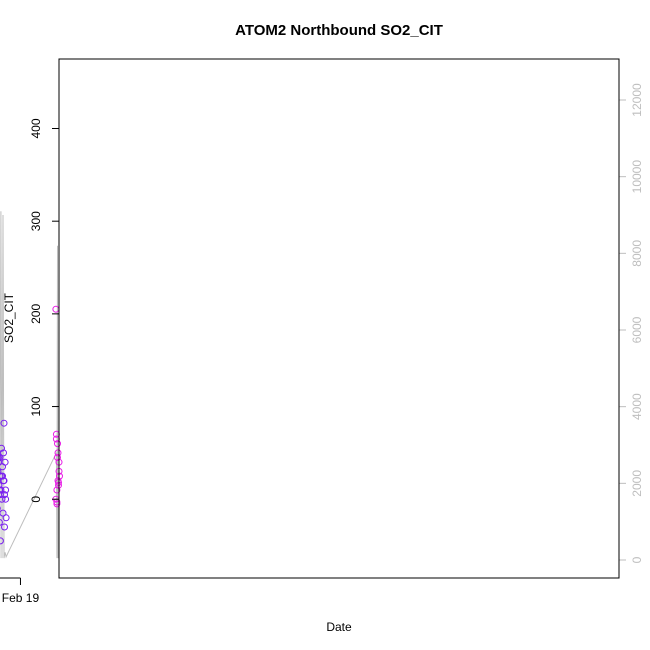  Describe the element at coordinates (36, 406) in the screenshot. I see `y-tick-label: 100` at that location.